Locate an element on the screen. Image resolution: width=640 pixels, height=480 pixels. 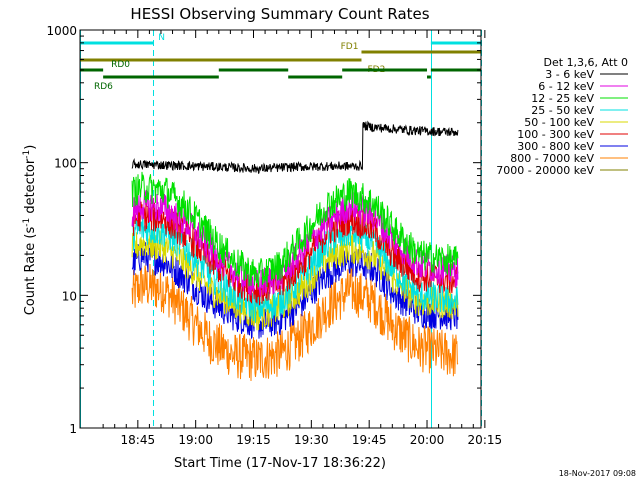
legend-label-3: 25 - 50 keV is located at coordinates (562, 110).